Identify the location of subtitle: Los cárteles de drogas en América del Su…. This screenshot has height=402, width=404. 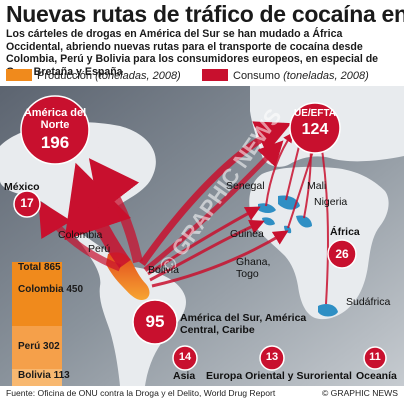
(192, 53).